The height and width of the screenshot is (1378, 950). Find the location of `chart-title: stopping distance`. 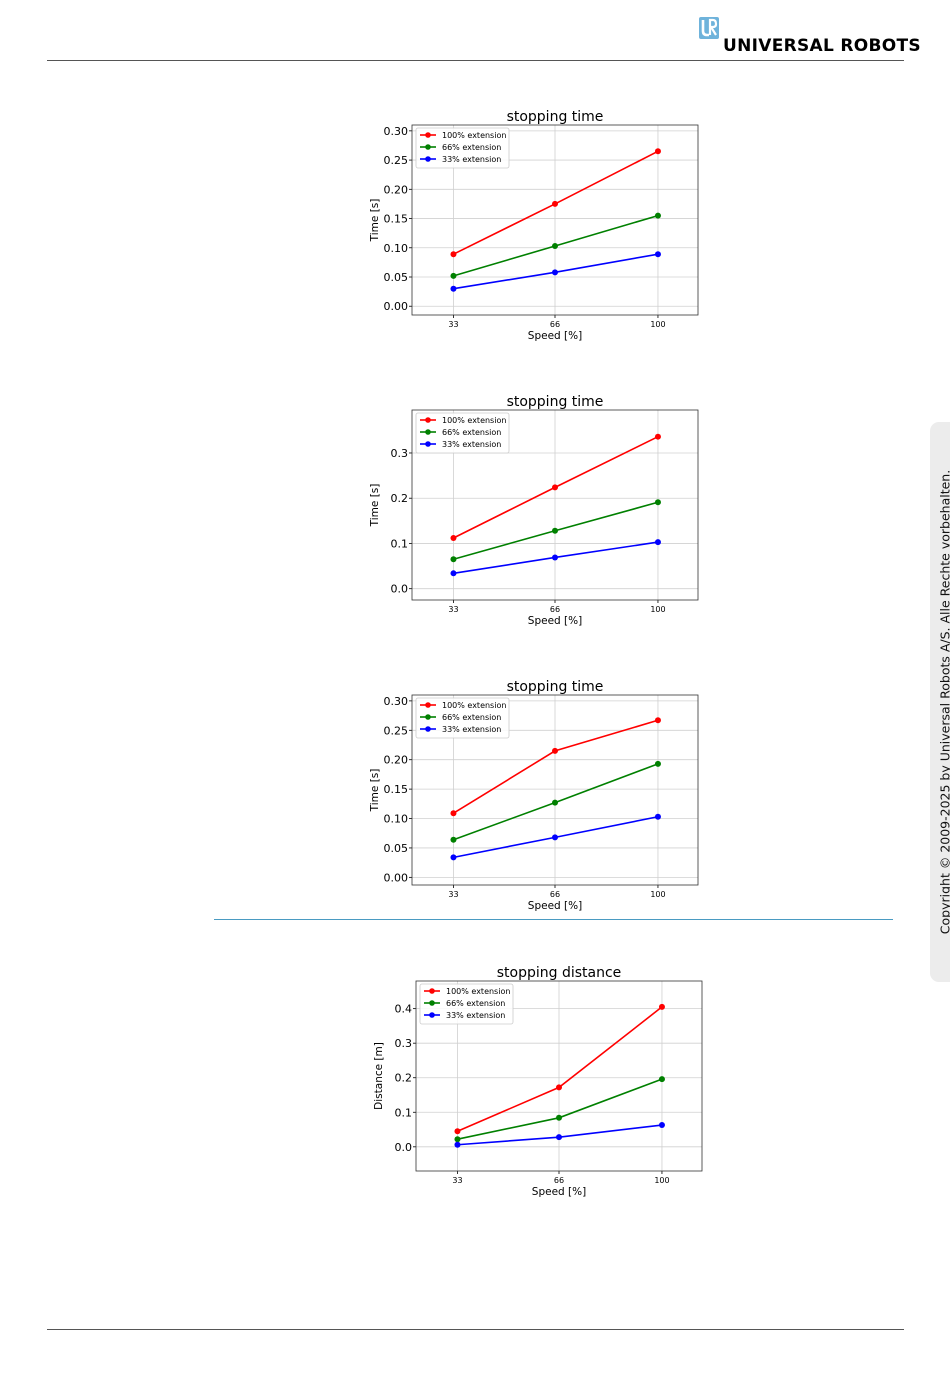

chart-title: stopping distance is located at coordinates (559, 973).